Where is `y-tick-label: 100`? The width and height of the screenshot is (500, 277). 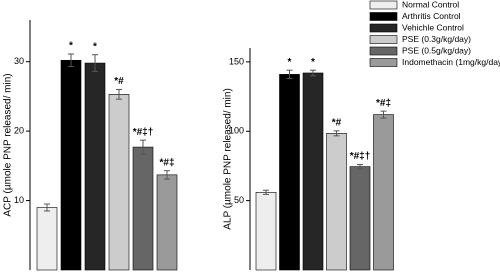 y-tick-label: 100 is located at coordinates (236, 131).